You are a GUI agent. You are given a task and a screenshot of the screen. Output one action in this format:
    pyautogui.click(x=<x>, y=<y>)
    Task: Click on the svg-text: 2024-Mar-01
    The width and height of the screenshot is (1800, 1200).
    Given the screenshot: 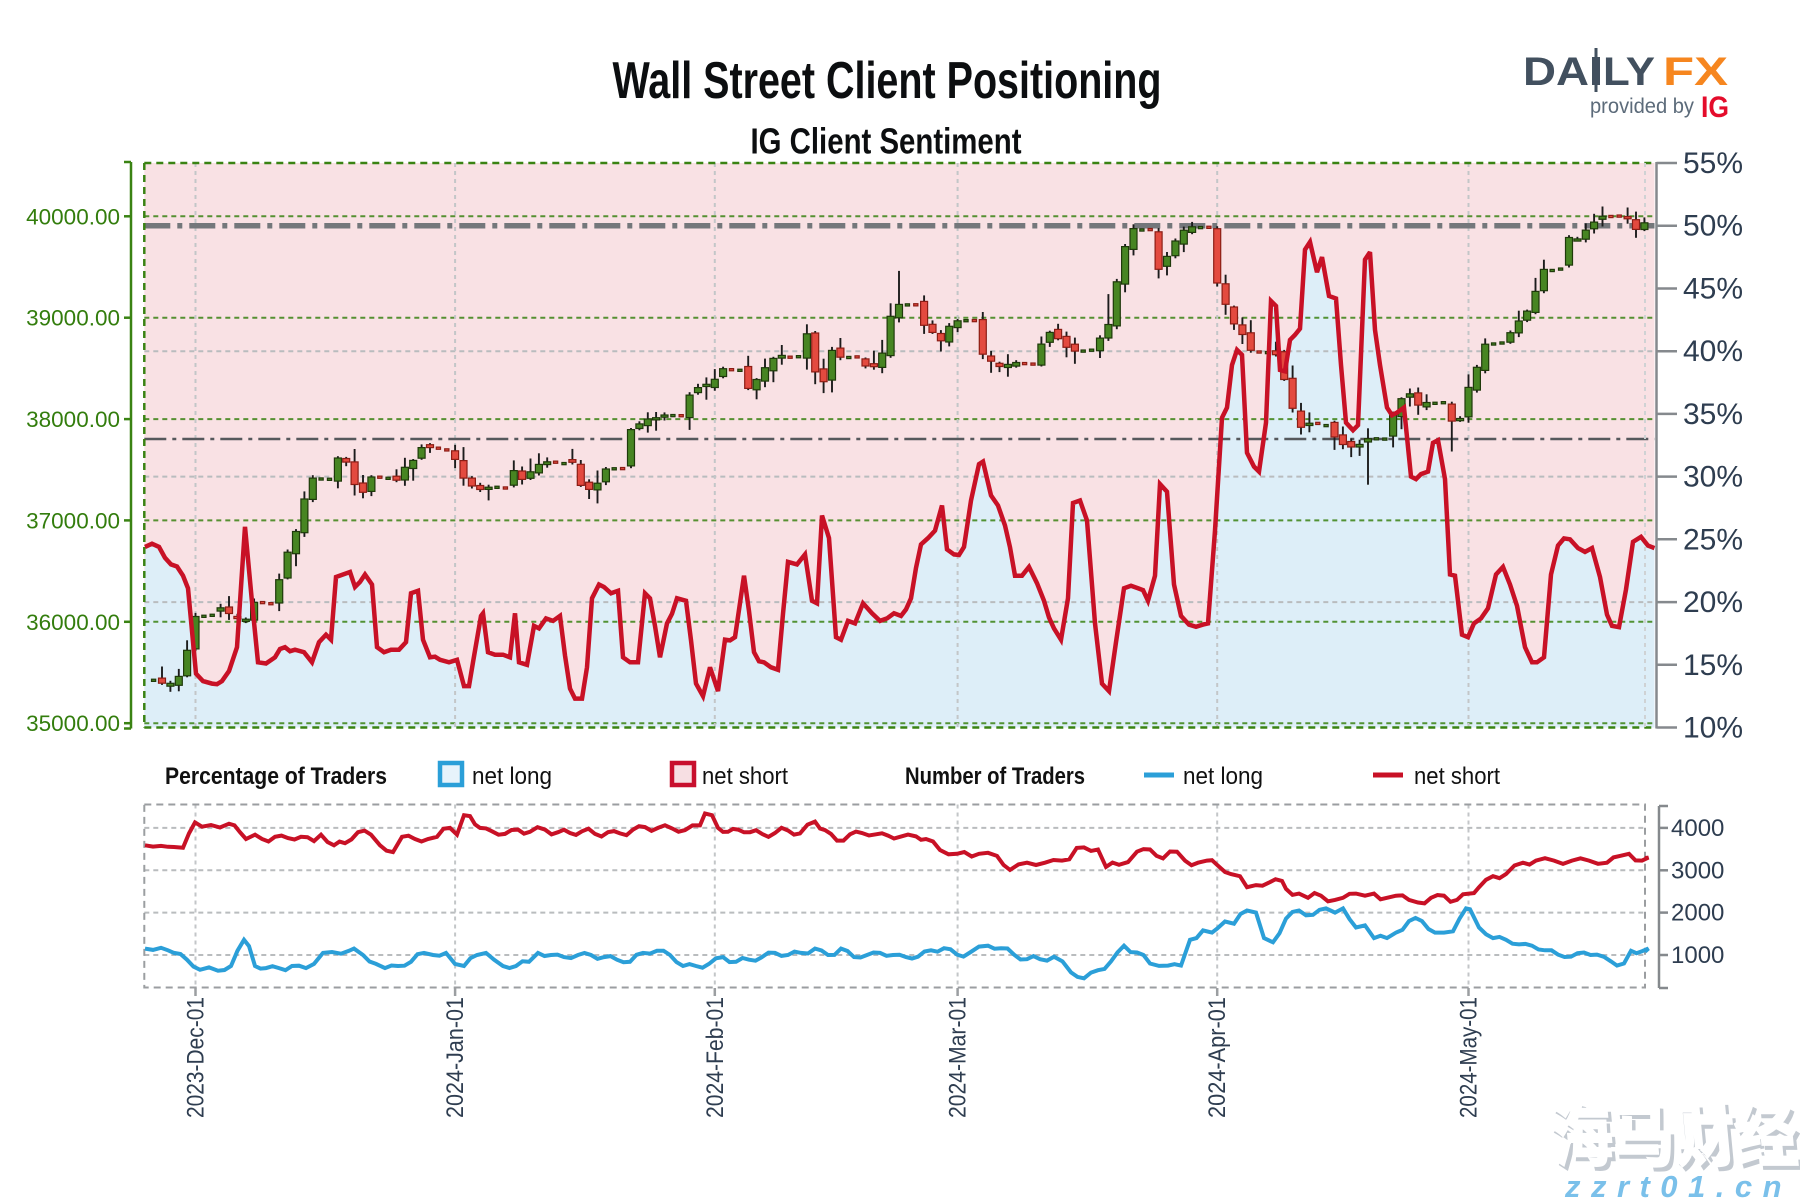 What is the action you would take?
    pyautogui.click(x=958, y=1057)
    